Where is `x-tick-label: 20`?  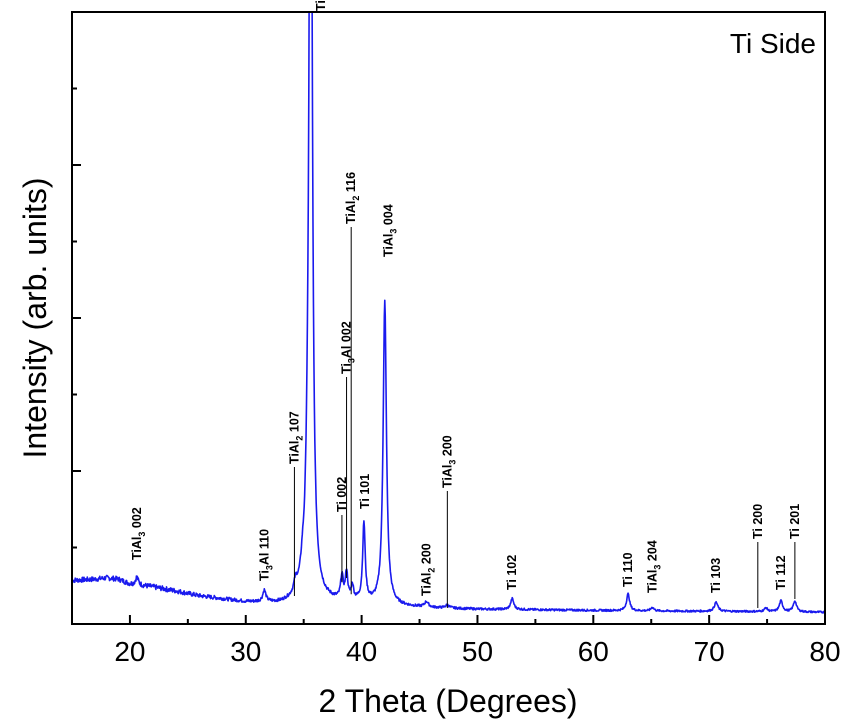 x-tick-label: 20 is located at coordinates (129, 651).